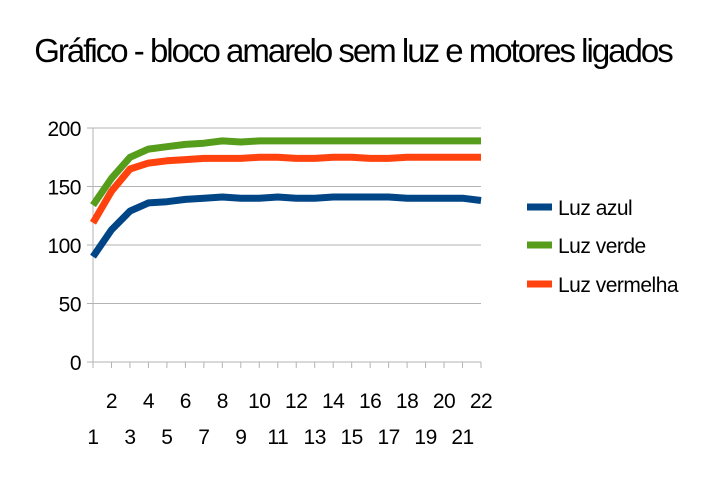  What do you see at coordinates (64, 188) in the screenshot?
I see `y-tick-label: 150` at bounding box center [64, 188].